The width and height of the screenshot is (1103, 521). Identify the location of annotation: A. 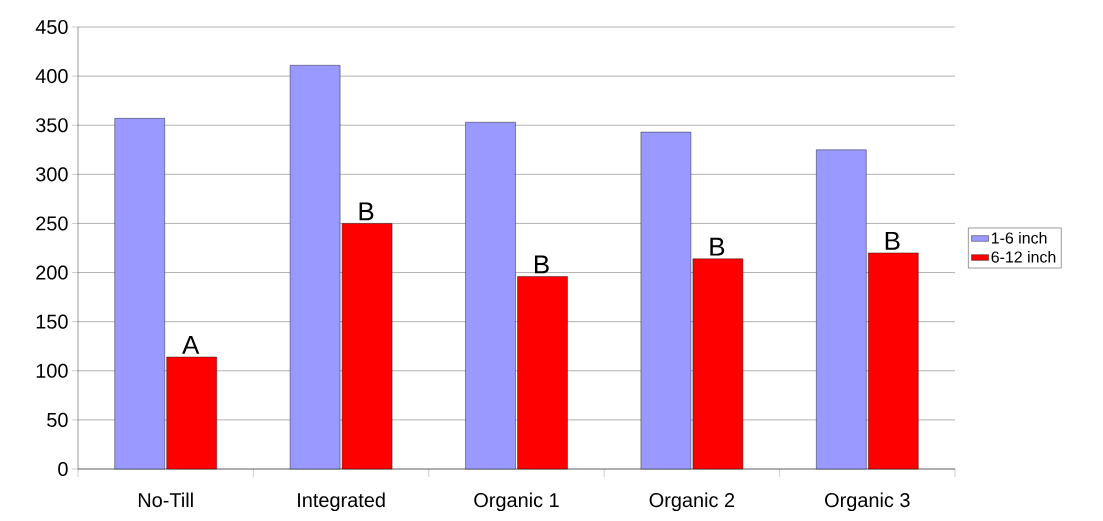
(191, 345).